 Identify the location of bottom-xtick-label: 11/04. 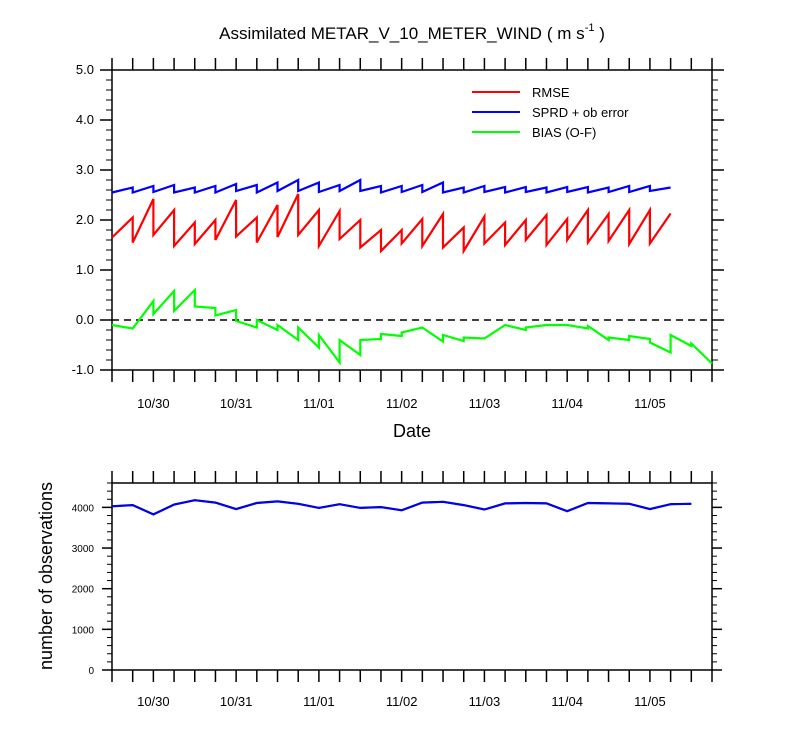
(567, 701).